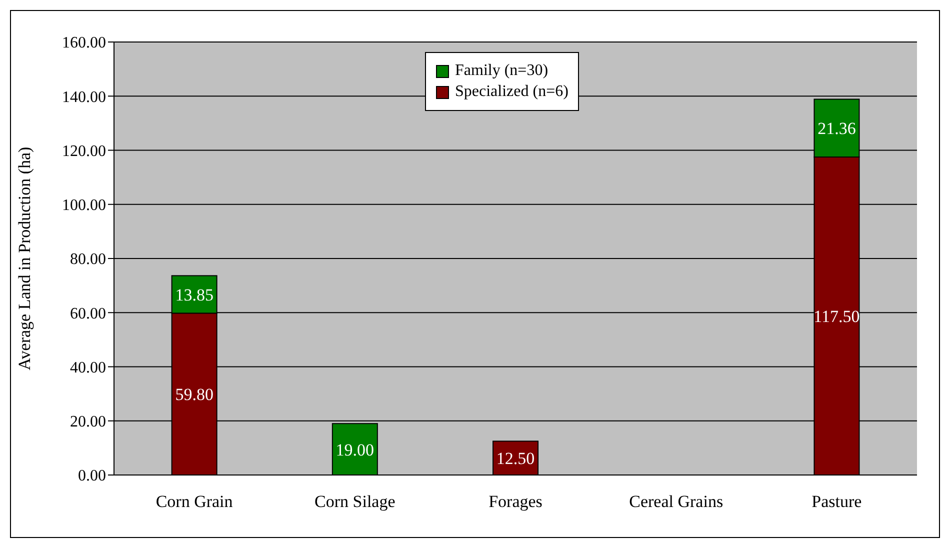 The image size is (945, 540). What do you see at coordinates (88, 313) in the screenshot?
I see `y-tick-label: 60.00` at bounding box center [88, 313].